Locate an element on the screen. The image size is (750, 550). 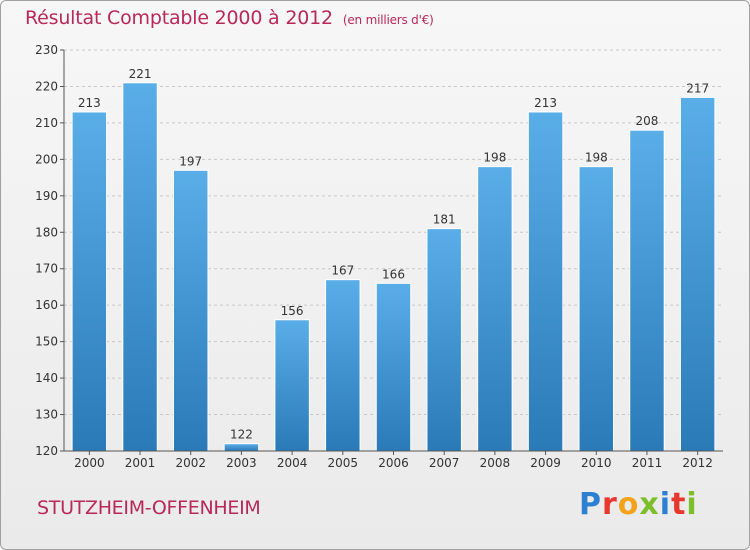
x-tick-label: 2008 is located at coordinates (495, 463).